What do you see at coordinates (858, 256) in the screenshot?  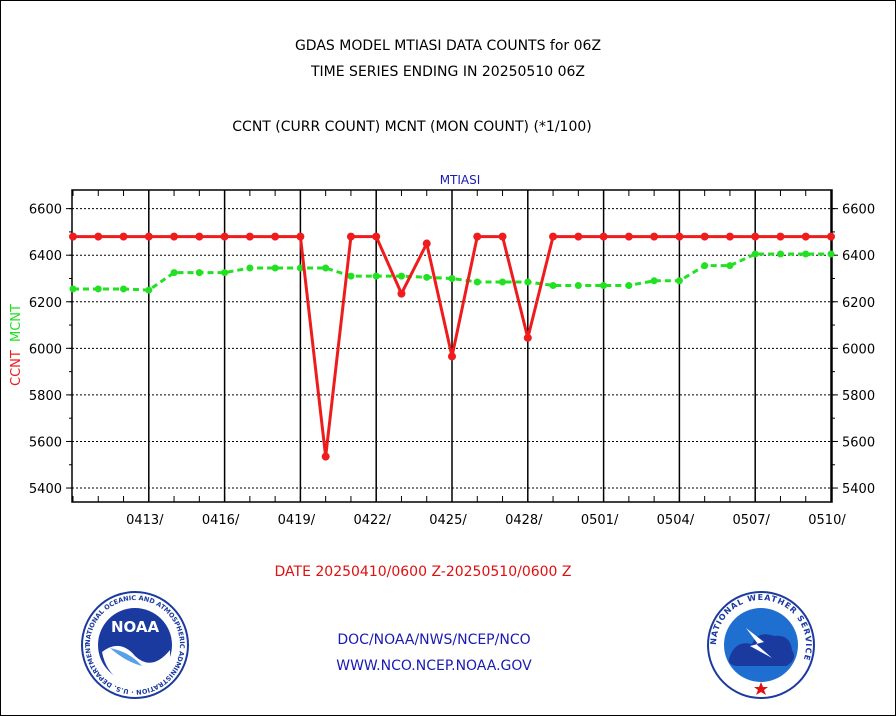 I see `y-tick-label-right: 6400` at bounding box center [858, 256].